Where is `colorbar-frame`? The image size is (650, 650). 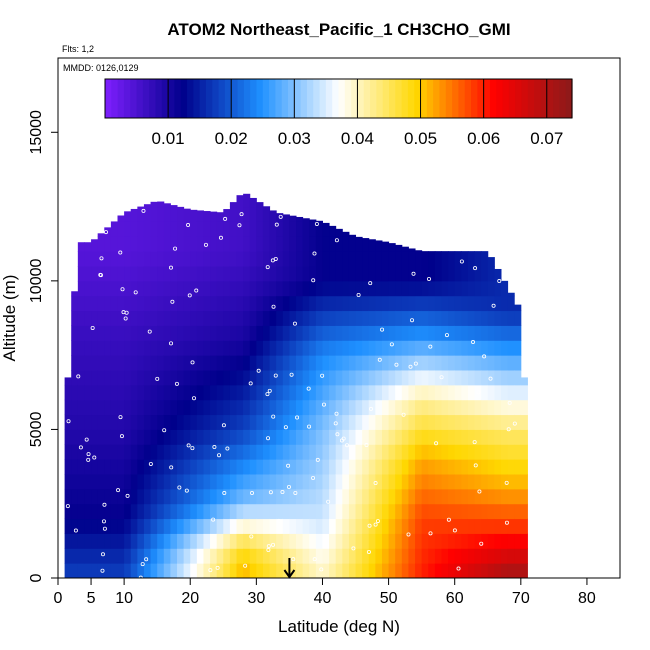
colorbar-frame is located at coordinates (338, 98).